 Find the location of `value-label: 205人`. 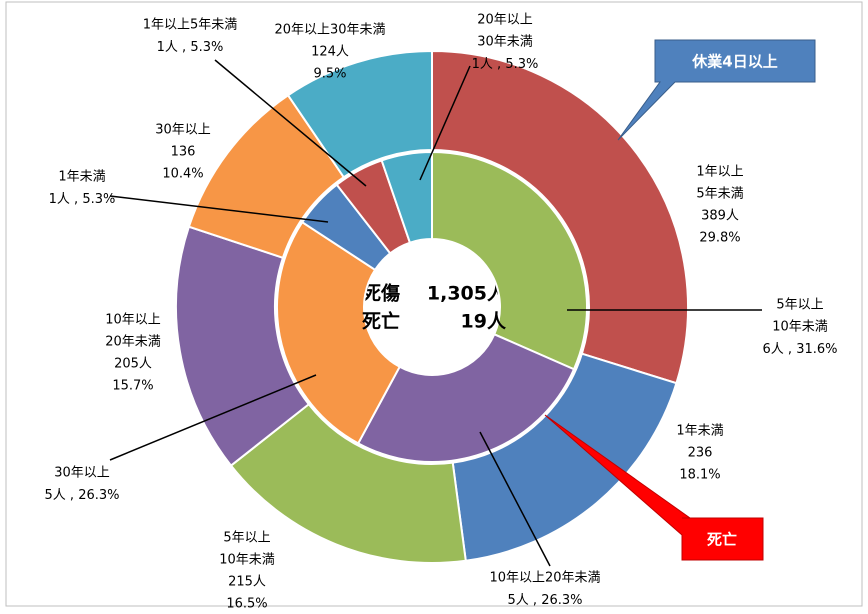

value-label: 205人 is located at coordinates (133, 364).